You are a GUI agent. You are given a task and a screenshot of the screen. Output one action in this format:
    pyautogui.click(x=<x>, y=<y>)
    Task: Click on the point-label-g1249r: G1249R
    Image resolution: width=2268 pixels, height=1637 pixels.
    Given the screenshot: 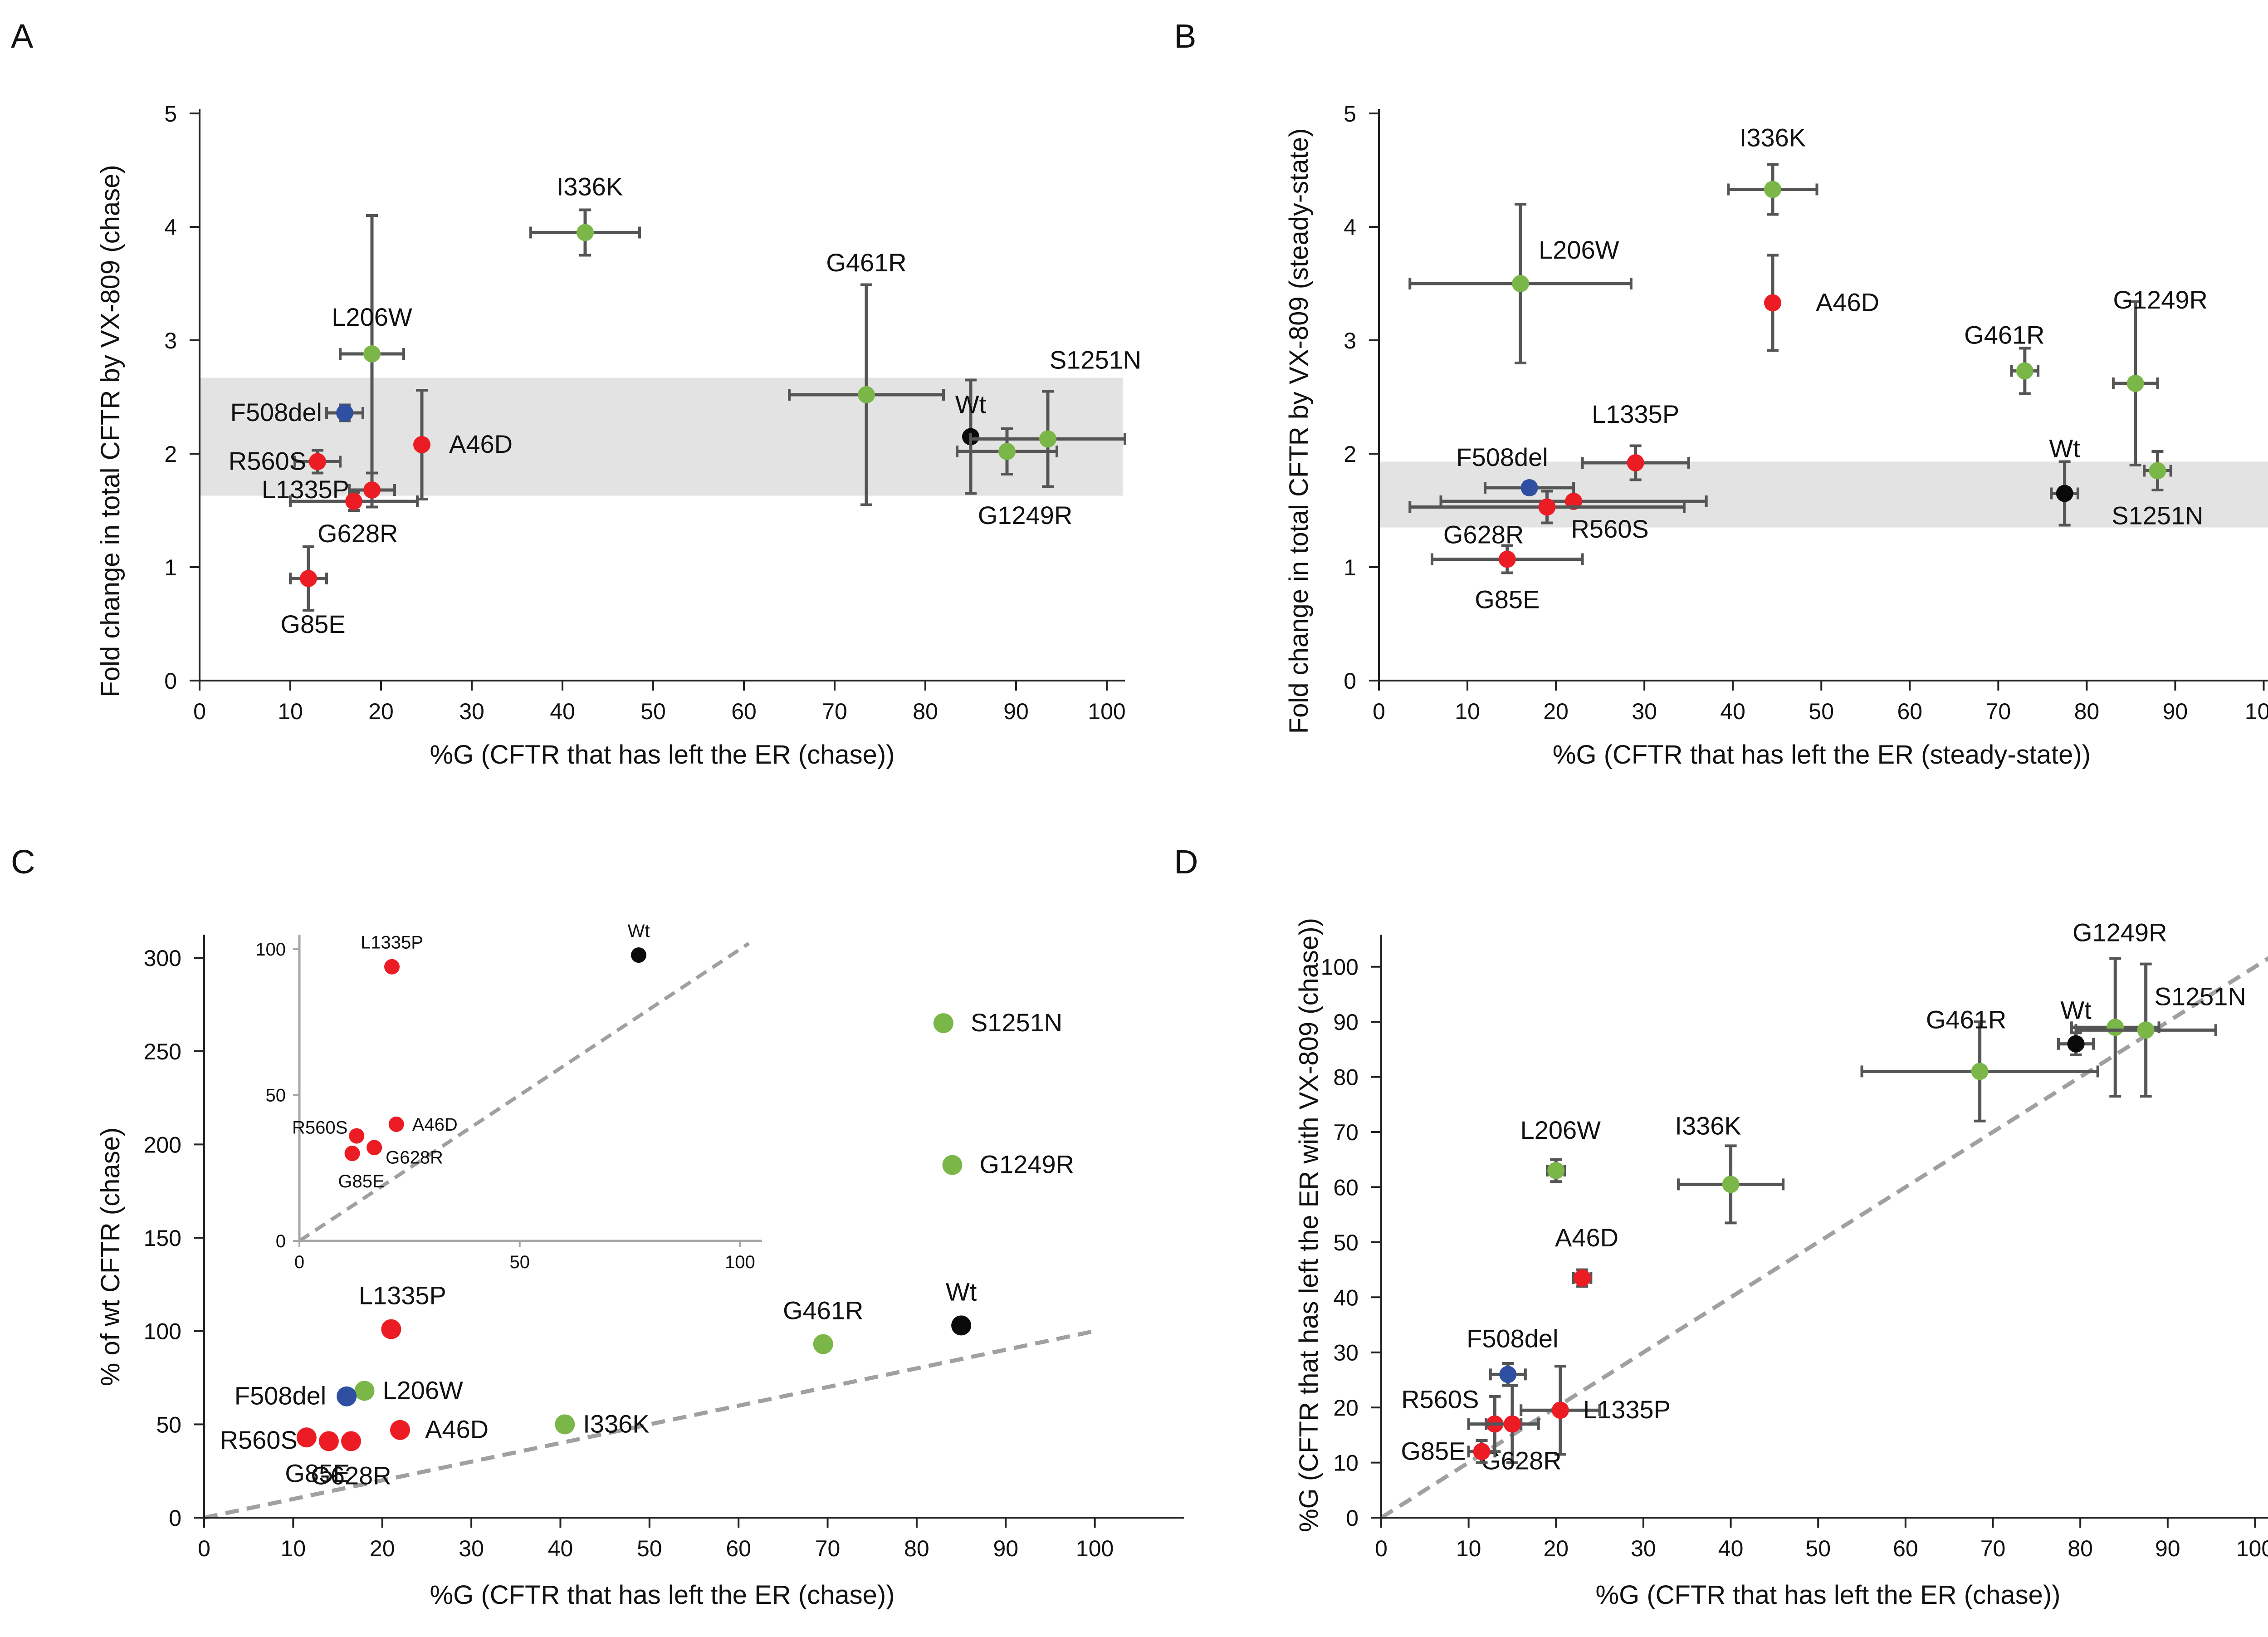 What is the action you would take?
    pyautogui.click(x=2119, y=932)
    